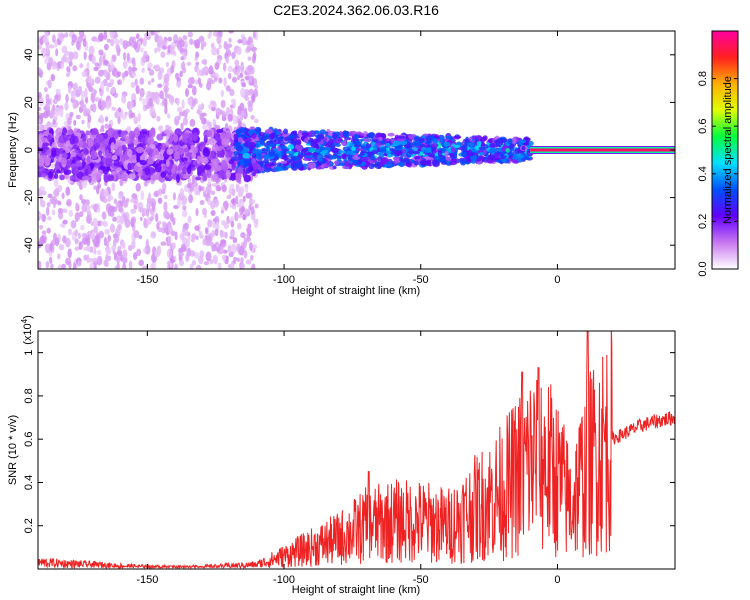 Image resolution: width=750 pixels, height=600 pixels. I want to click on snr-x-axis-label: Height of straight line (km), so click(356, 590).